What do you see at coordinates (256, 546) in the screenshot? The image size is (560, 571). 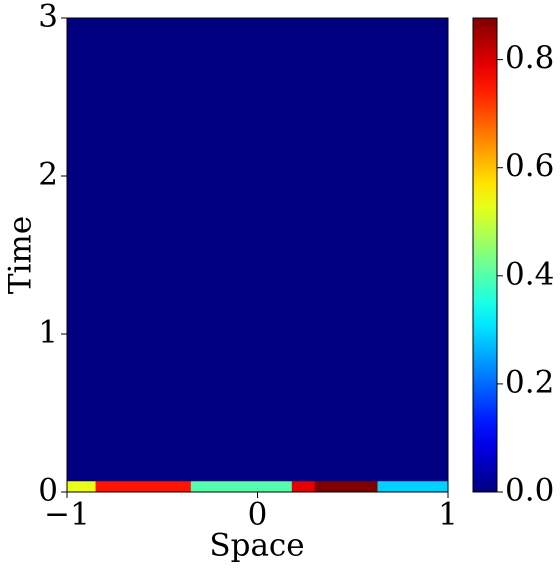 I see `x-axis-label: Space` at bounding box center [256, 546].